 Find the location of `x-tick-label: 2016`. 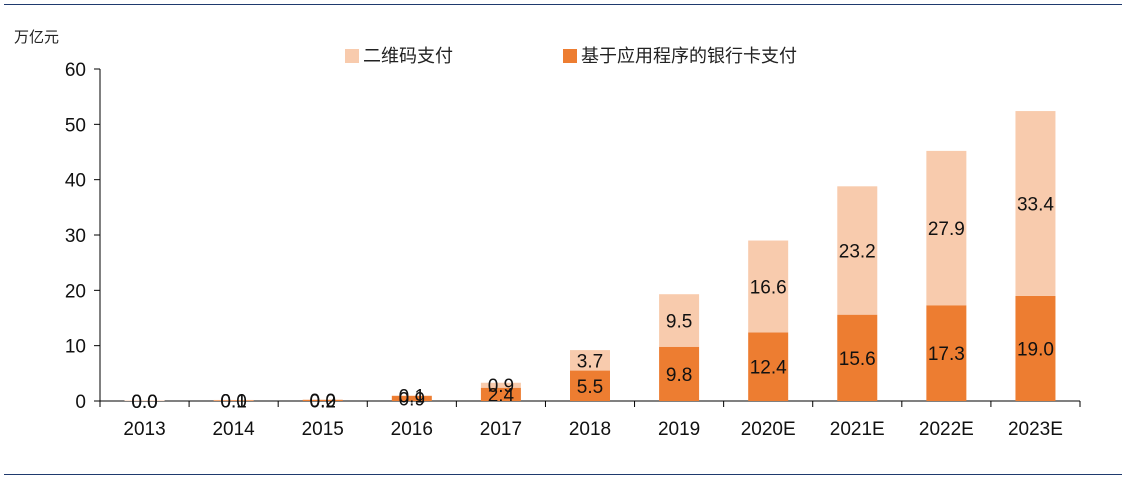

x-tick-label: 2016 is located at coordinates (412, 429).